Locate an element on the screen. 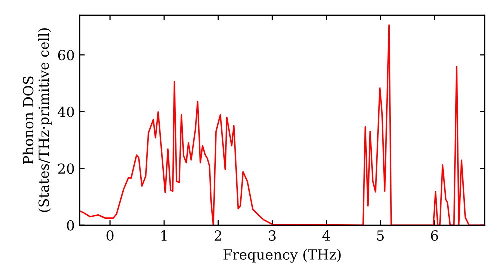  x-tick-label: 0 is located at coordinates (110, 236).